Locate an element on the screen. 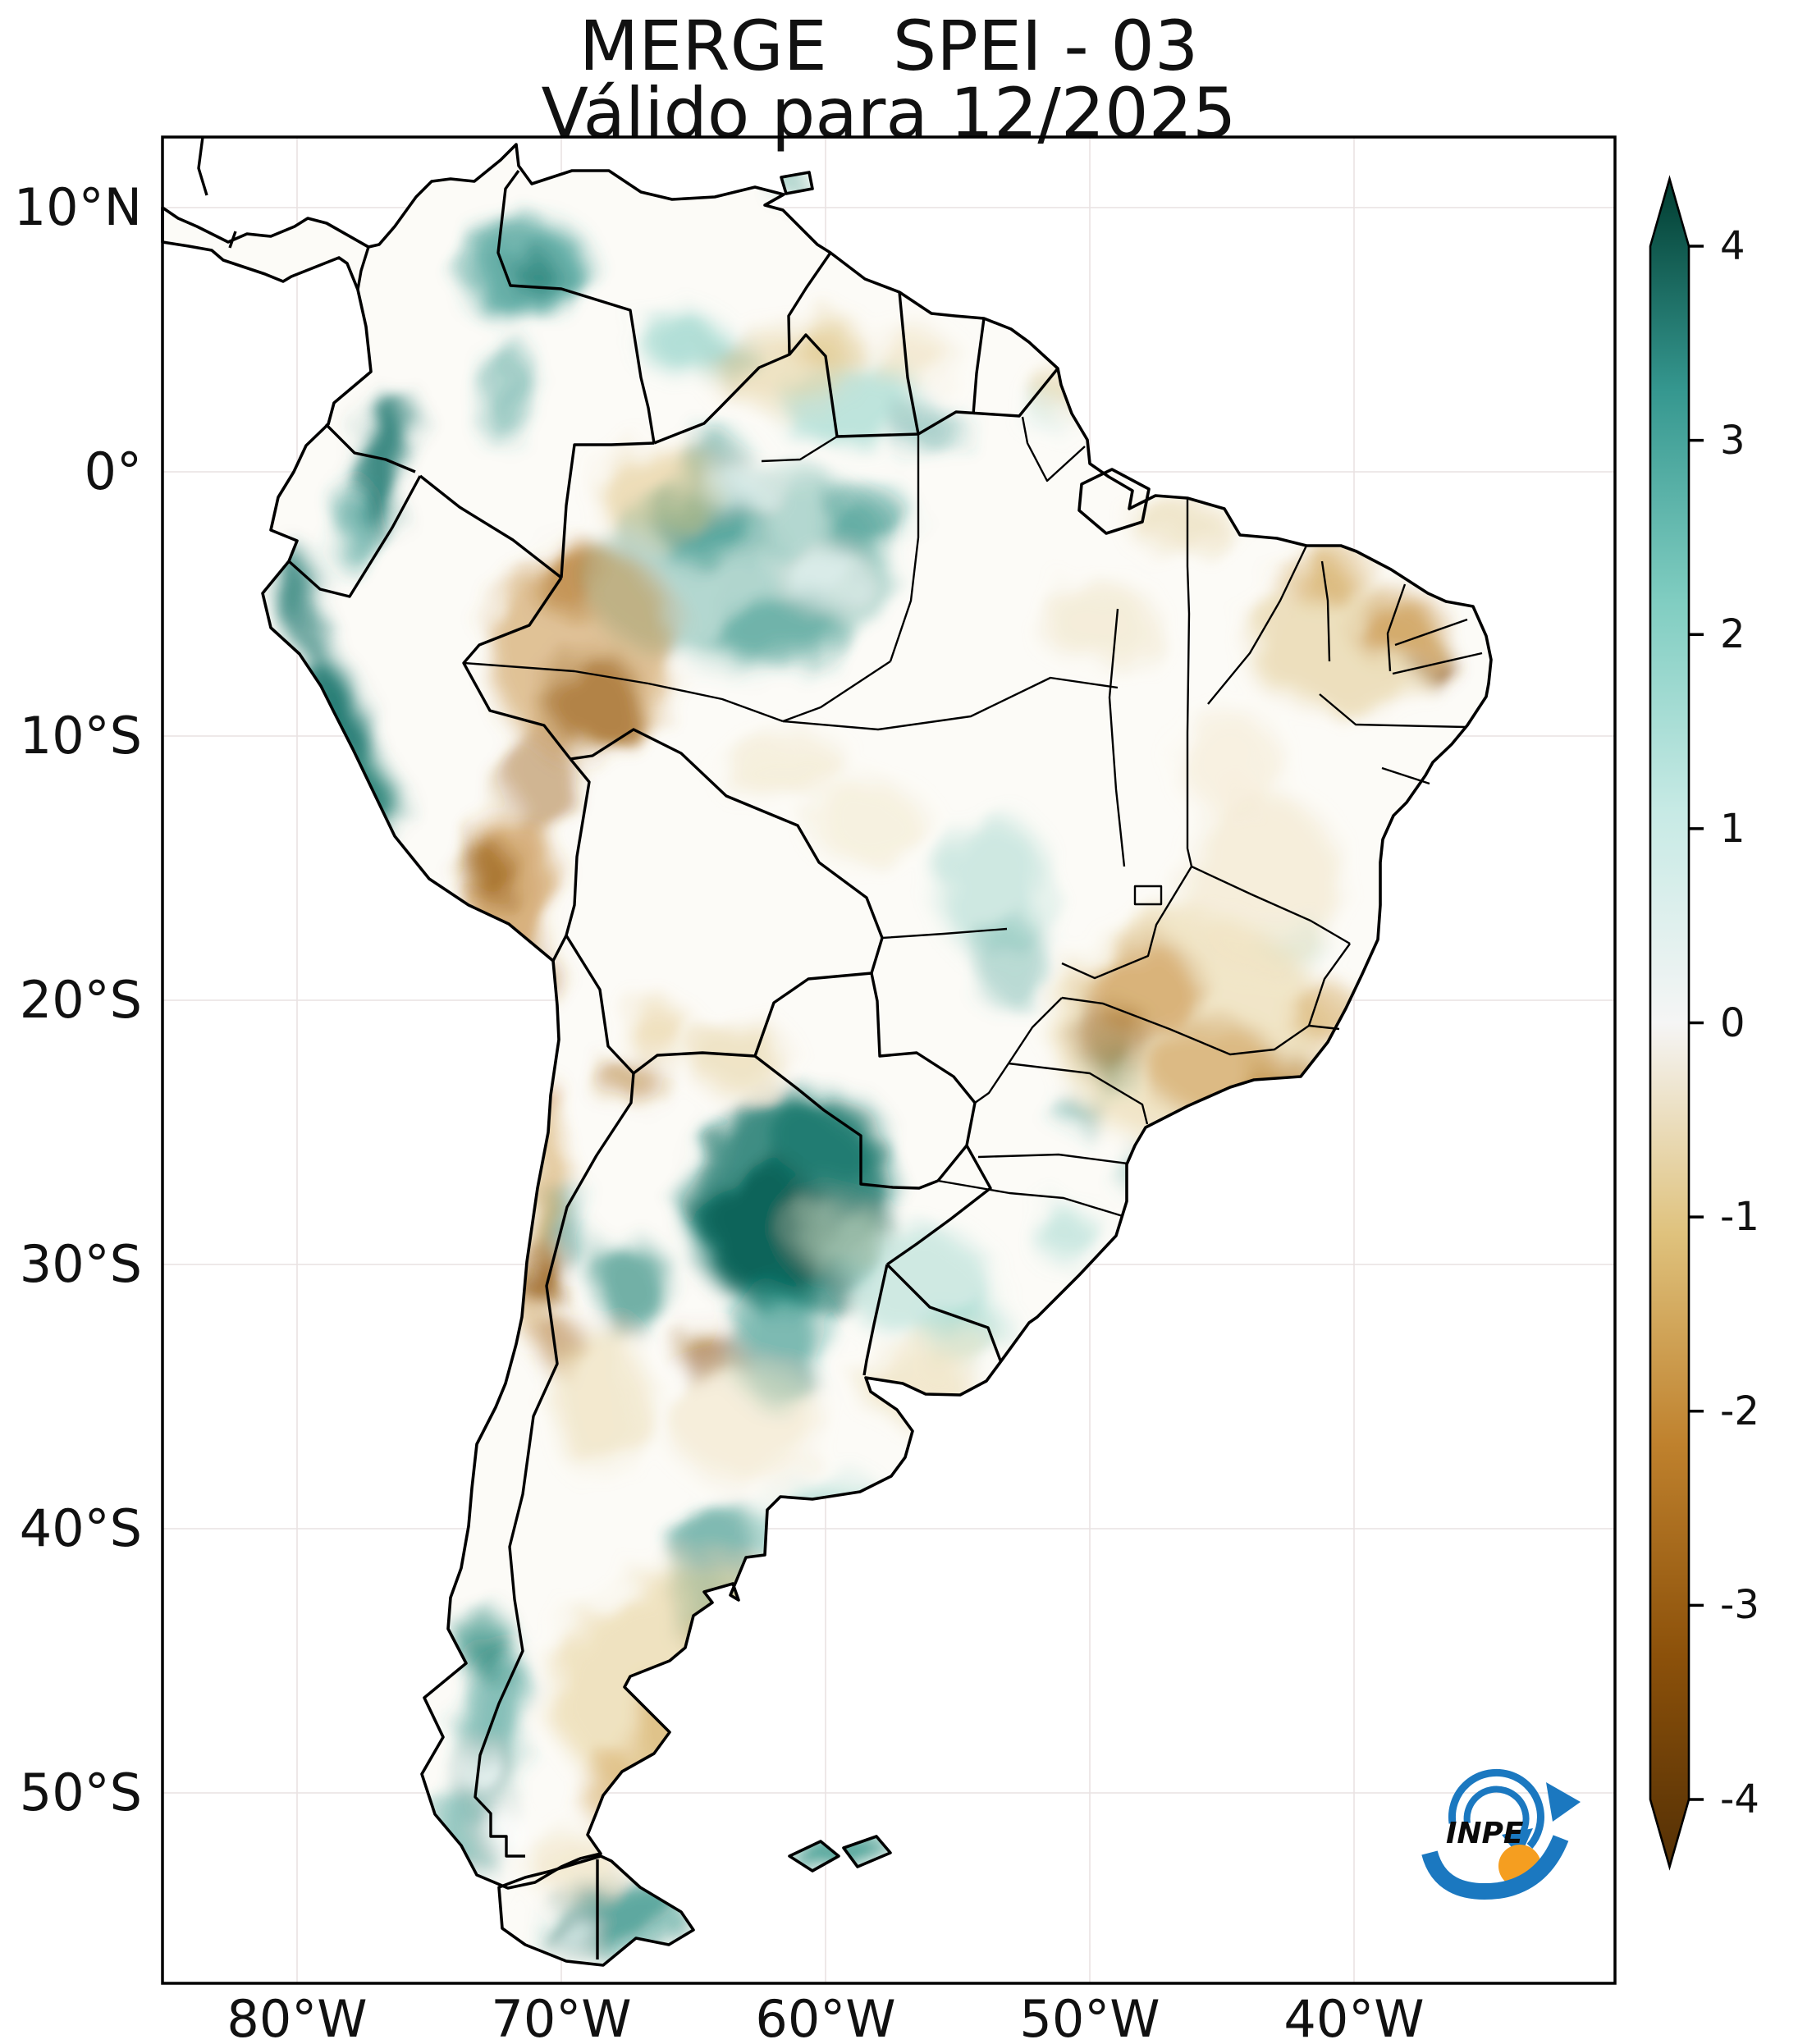  logo-big-arrow-curve-icon is located at coordinates (1495, 1867).